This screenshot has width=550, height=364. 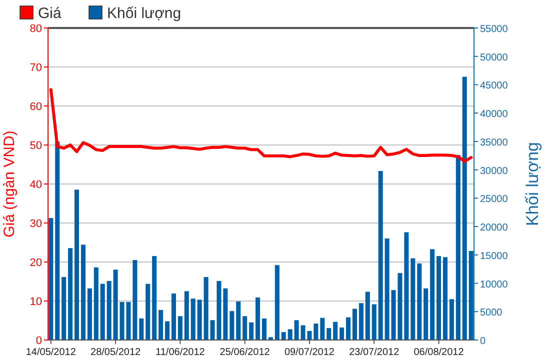 I want to click on y-tick-label: 50, so click(x=36, y=146).